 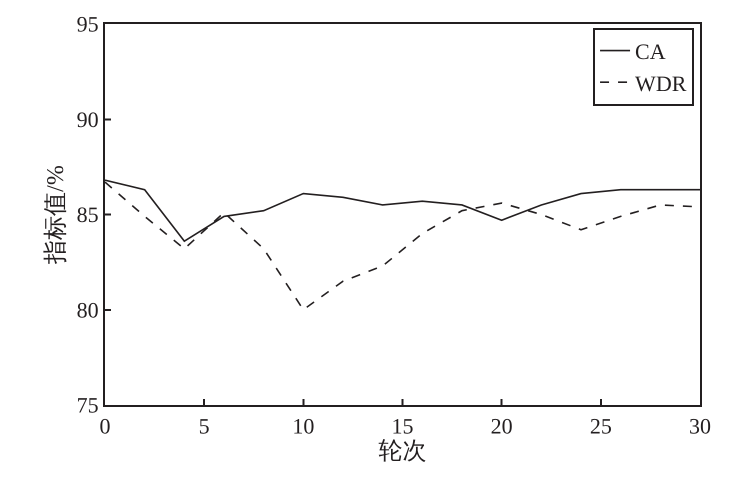 I want to click on y-tick-label: 85, so click(x=87, y=215).